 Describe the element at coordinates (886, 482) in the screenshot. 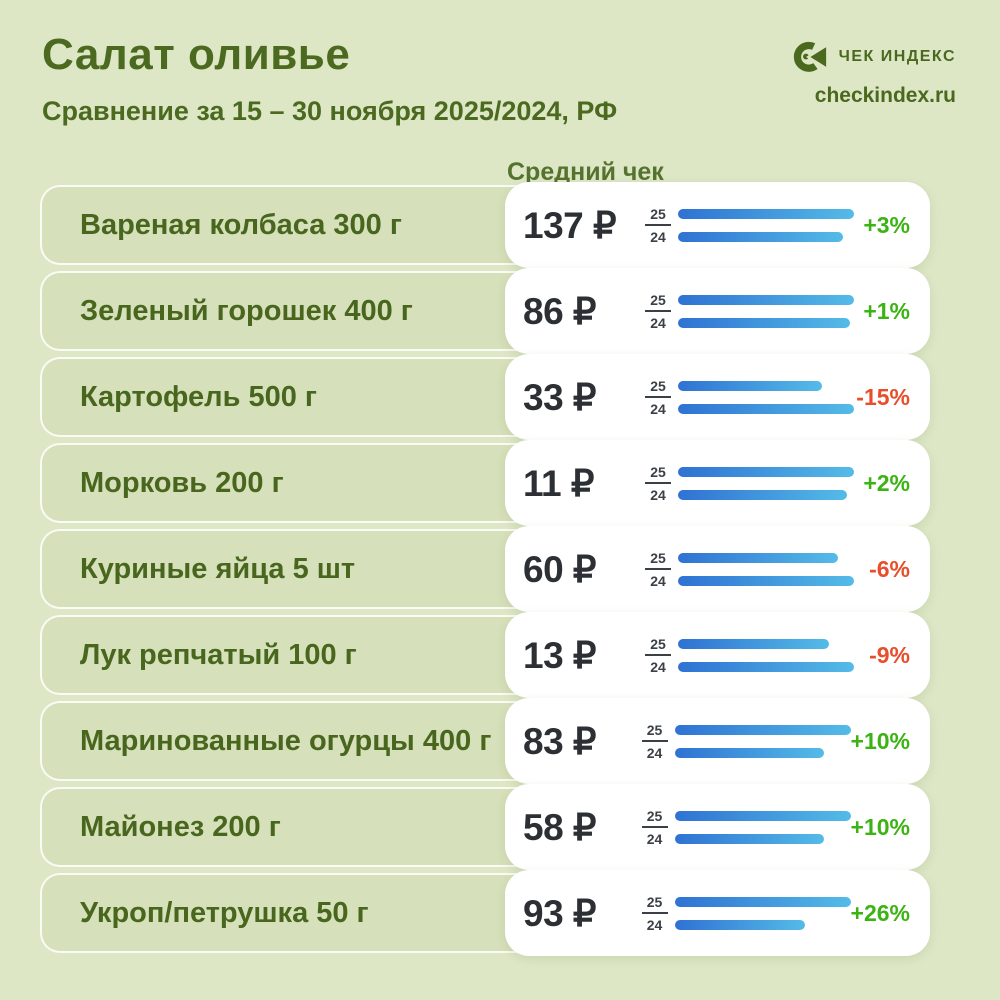

I see `change-percent: +2%` at that location.